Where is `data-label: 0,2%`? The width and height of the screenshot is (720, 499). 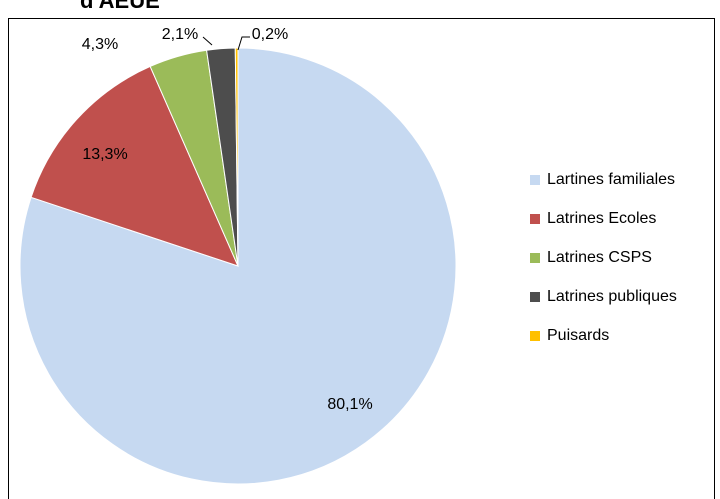
data-label: 0,2% is located at coordinates (270, 34).